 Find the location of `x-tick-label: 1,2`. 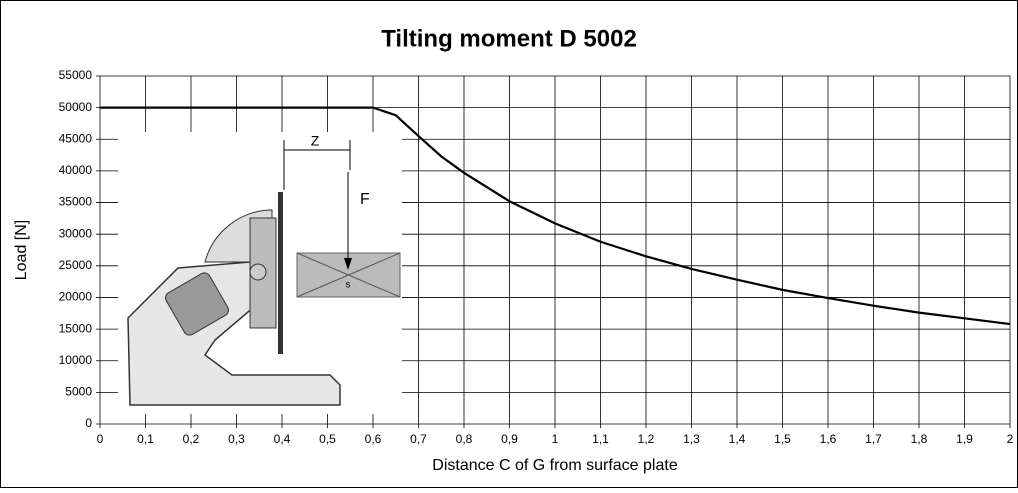

x-tick-label: 1,2 is located at coordinates (646, 439).